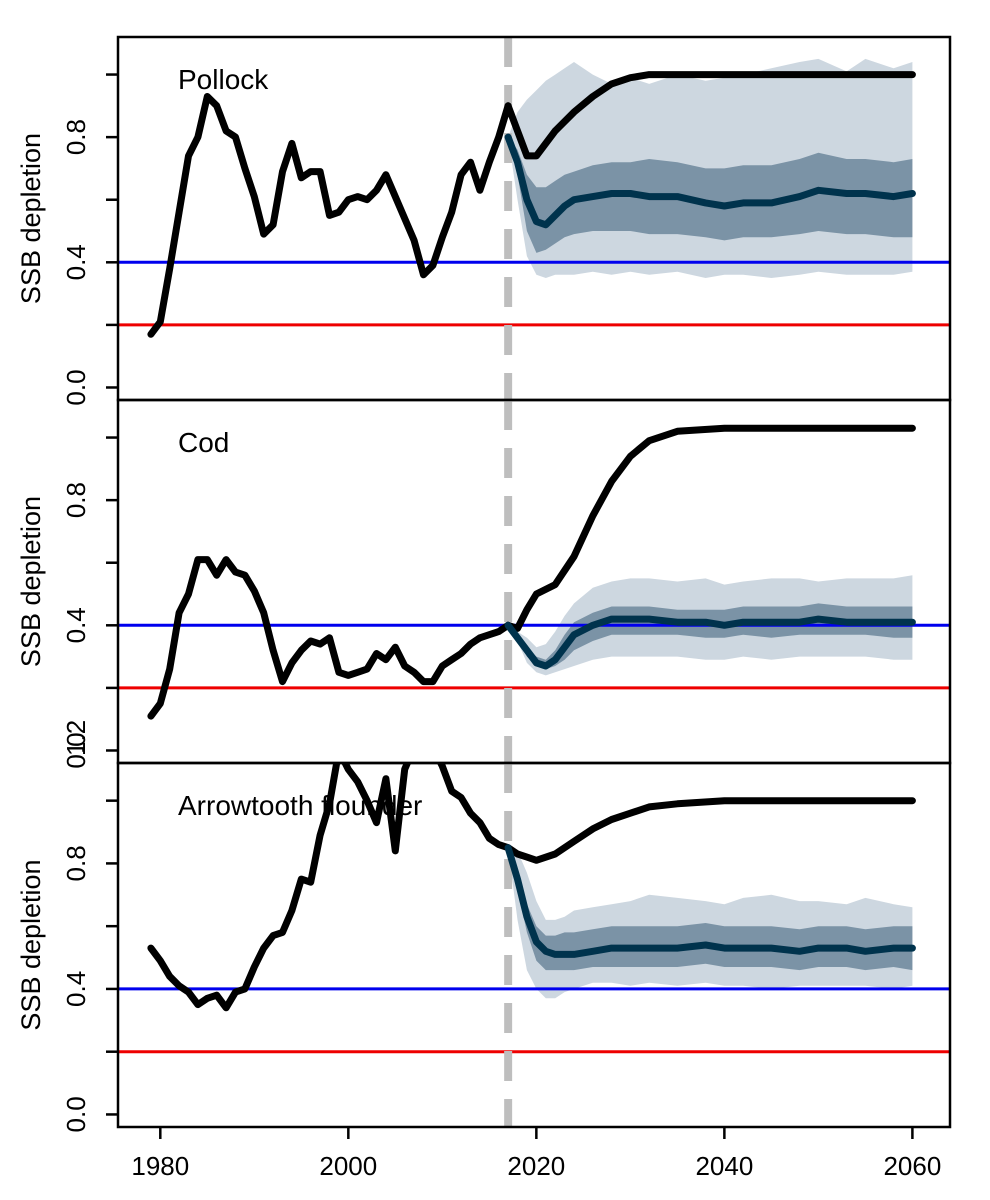  I want to click on x-tick-label: 2000, so click(348, 1166).